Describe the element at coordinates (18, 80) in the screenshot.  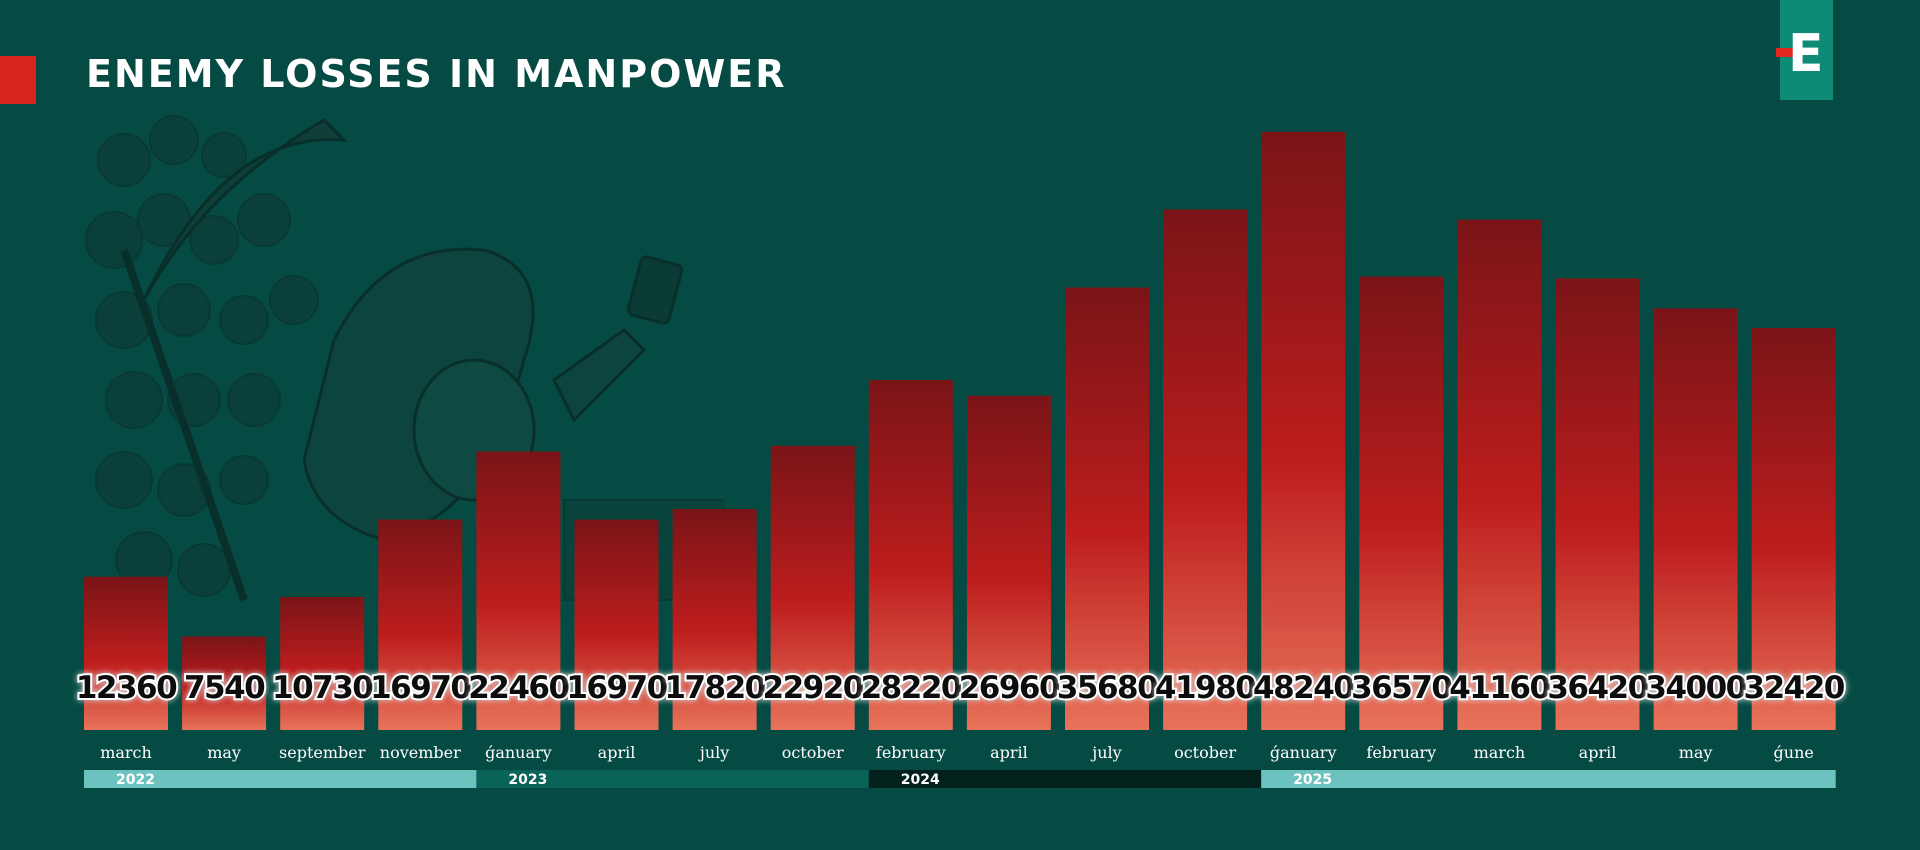
I see `red-accent-tab` at that location.